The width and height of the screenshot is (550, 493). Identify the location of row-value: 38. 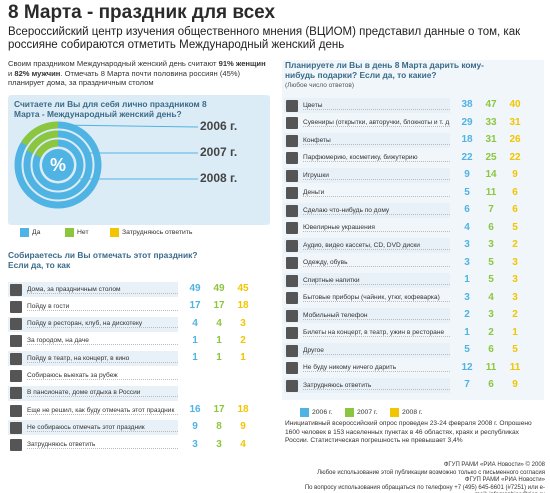
(467, 104).